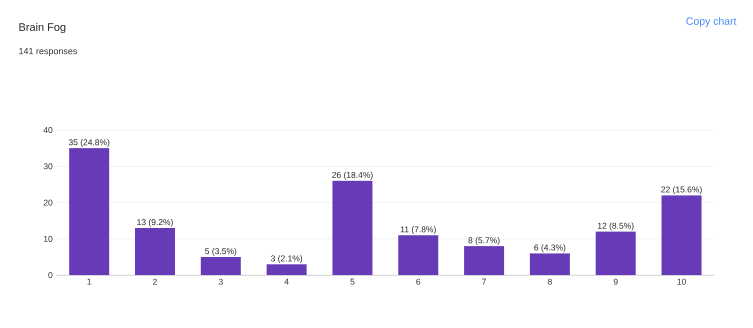  What do you see at coordinates (616, 226) in the screenshot?
I see `data-label: 12 (8.5%)` at bounding box center [616, 226].